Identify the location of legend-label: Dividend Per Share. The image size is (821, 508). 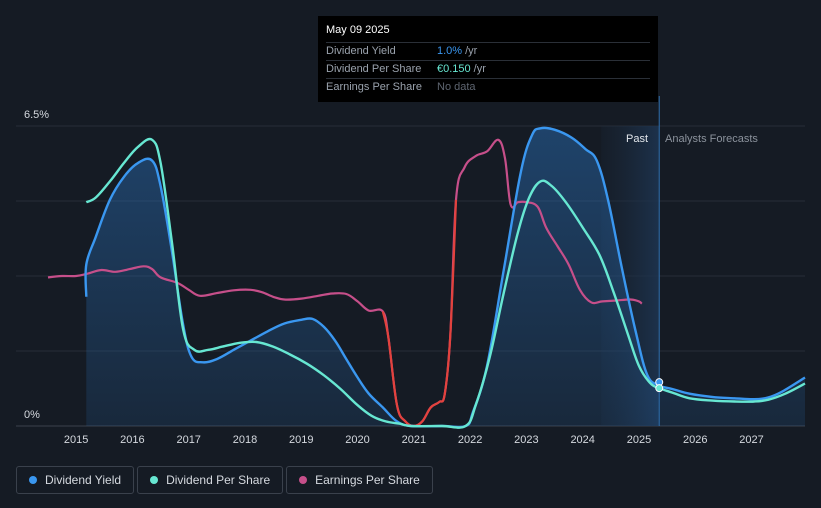
(218, 480).